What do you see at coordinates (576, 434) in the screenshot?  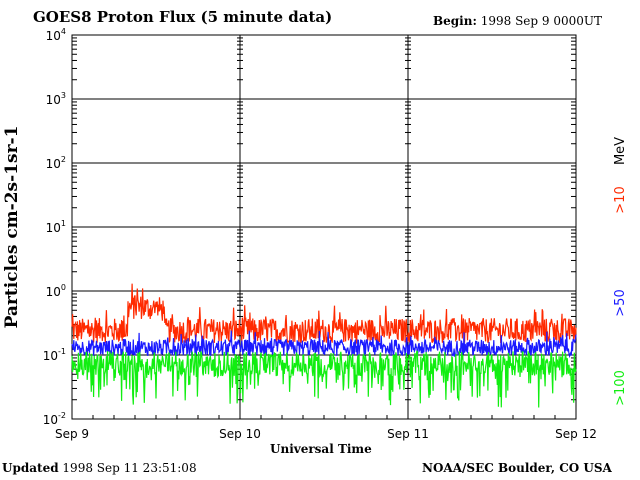 I see `x-tick-label: Sep 12` at bounding box center [576, 434].